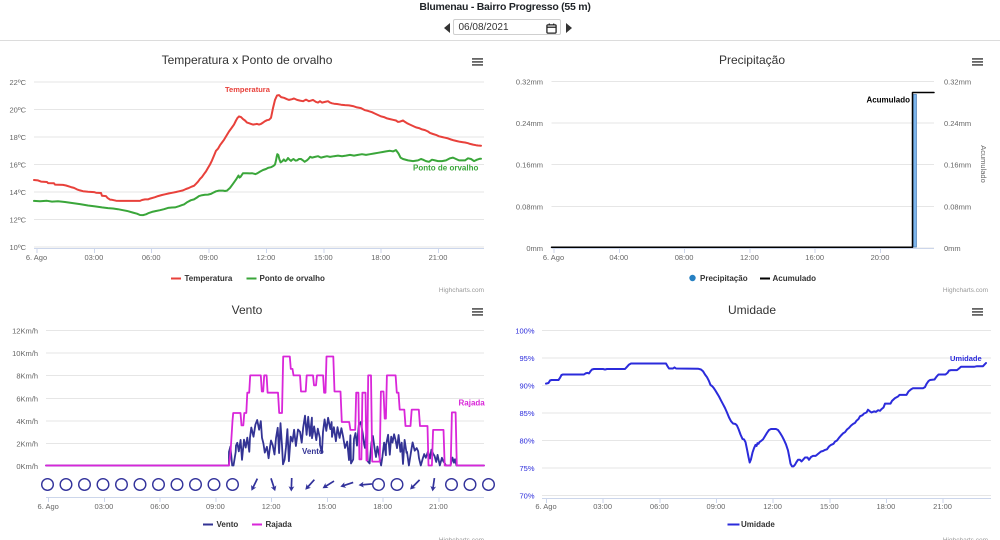 This screenshot has height=540, width=1000. I want to click on svg-text: 16:00, so click(814, 257).